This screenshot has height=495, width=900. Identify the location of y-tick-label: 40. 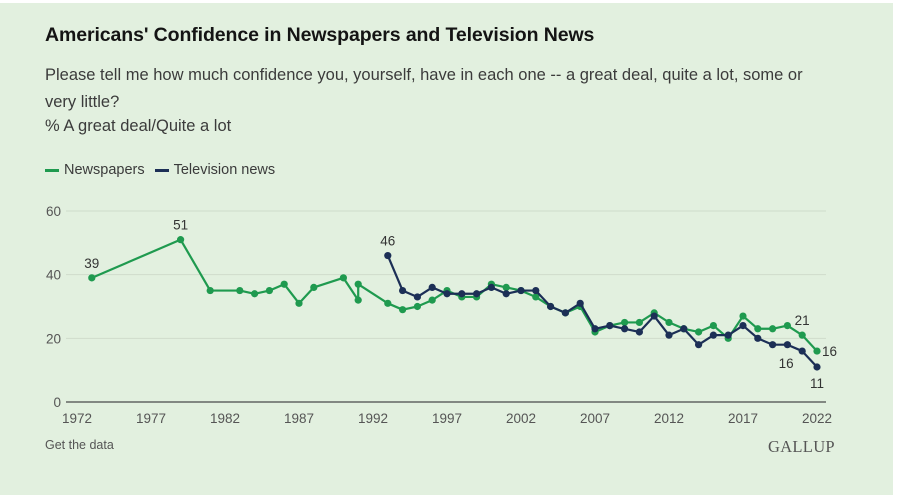
(53, 275).